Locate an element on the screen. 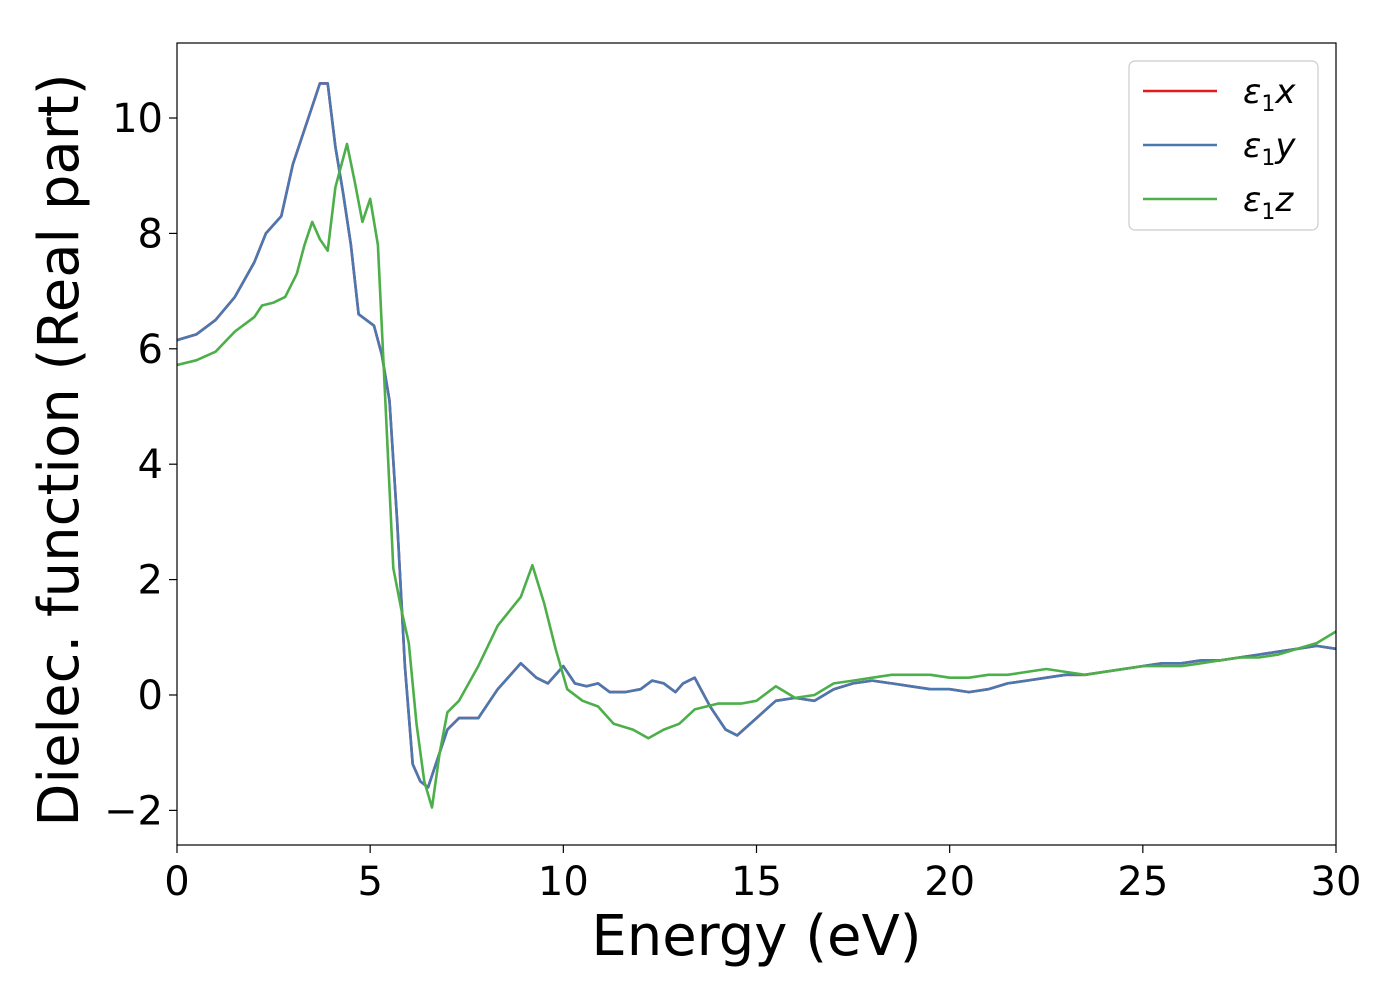 The height and width of the screenshot is (1004, 1400). legend-label-z: ε1z is located at coordinates (1268, 202).